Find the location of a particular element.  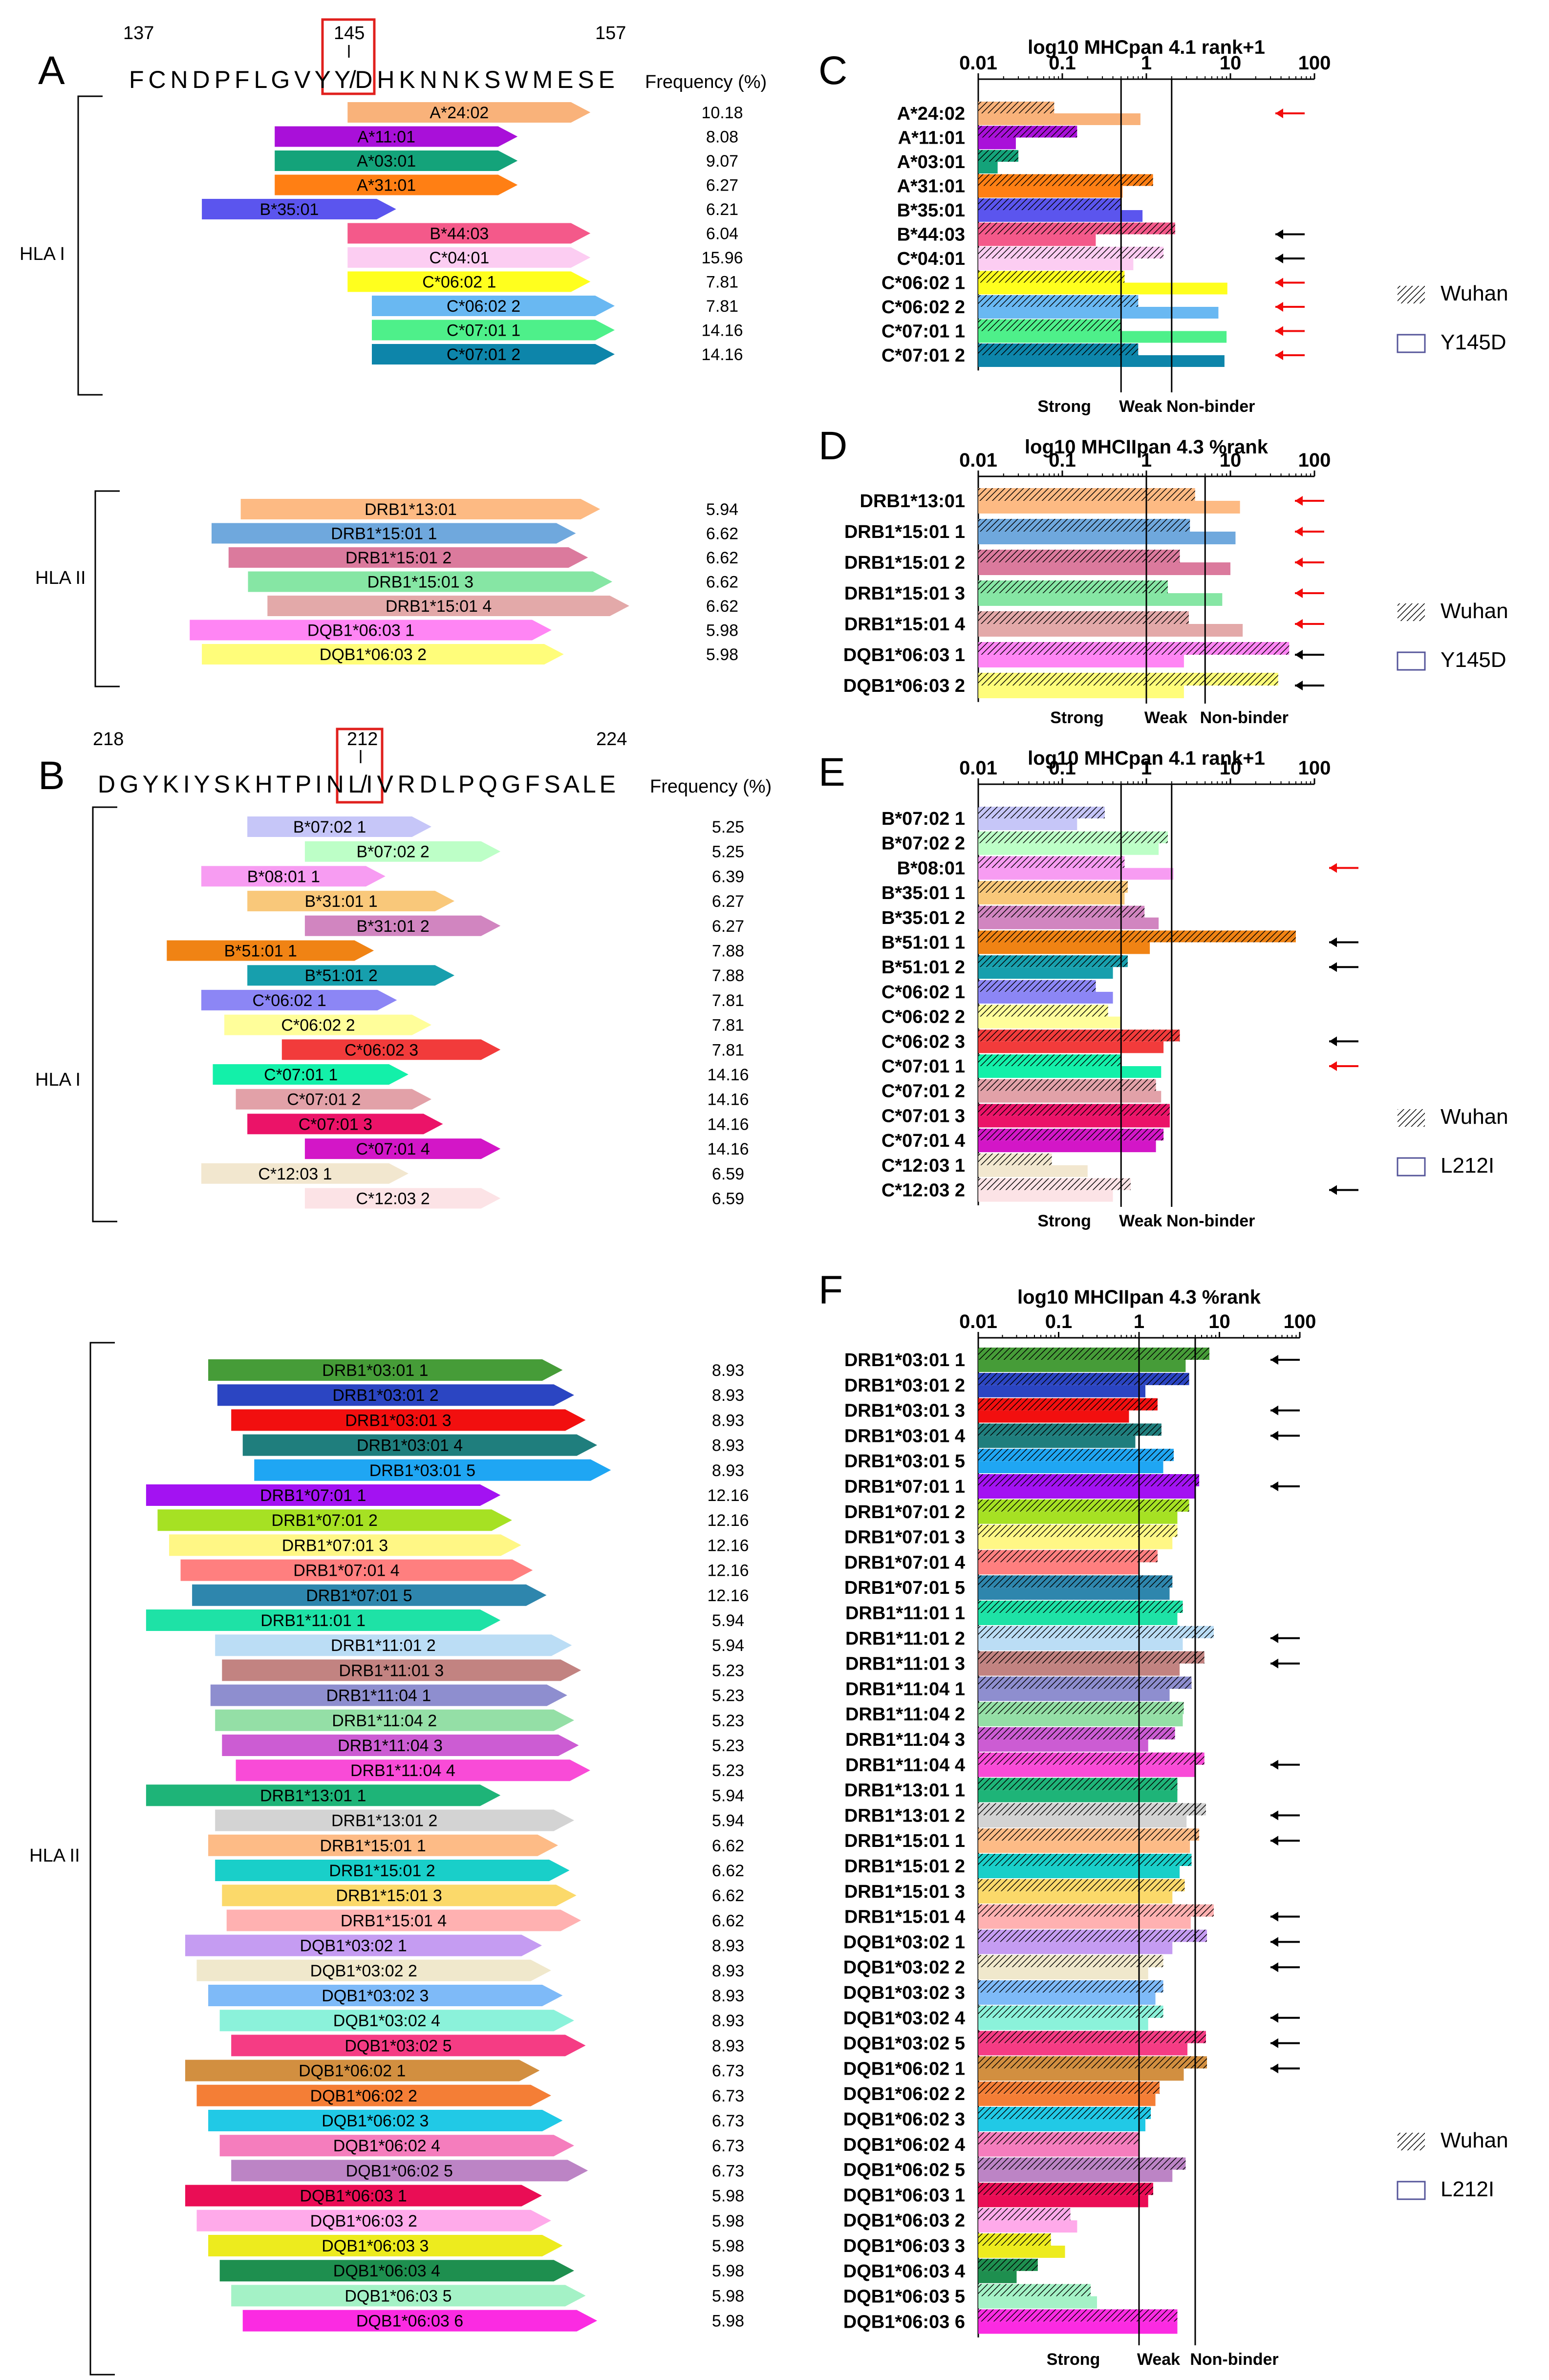

category-label: DQB1*03:02 2 is located at coordinates (904, 1967).